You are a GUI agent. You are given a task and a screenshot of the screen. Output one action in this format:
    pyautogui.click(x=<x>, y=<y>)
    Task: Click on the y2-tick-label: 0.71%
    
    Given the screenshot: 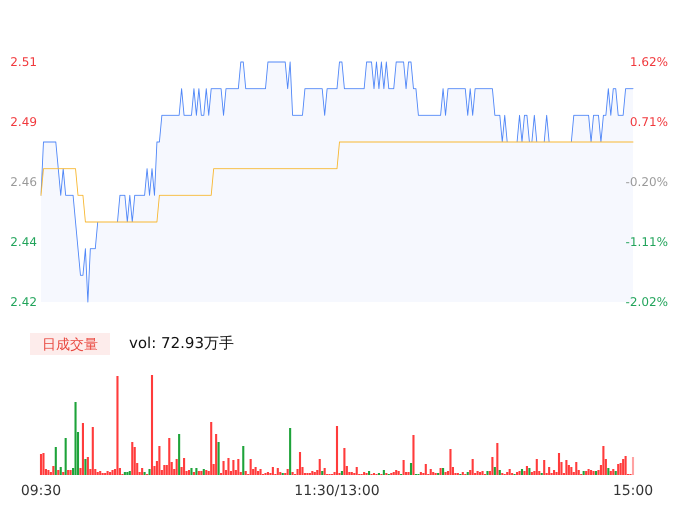 What is the action you would take?
    pyautogui.click(x=649, y=122)
    